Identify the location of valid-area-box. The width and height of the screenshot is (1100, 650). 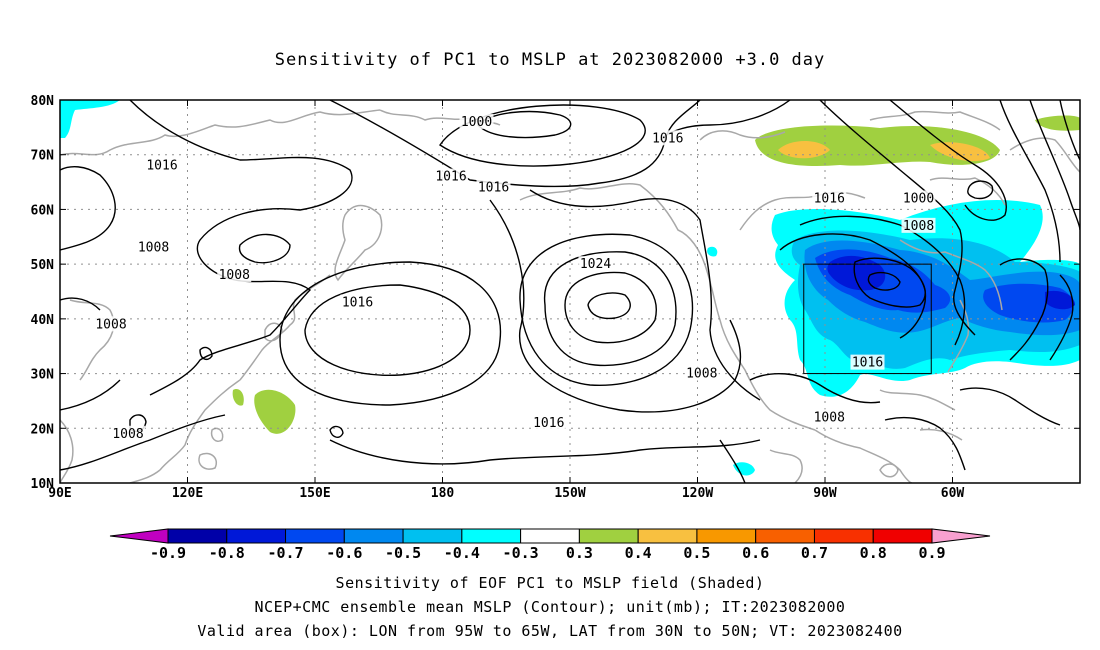
(867, 319).